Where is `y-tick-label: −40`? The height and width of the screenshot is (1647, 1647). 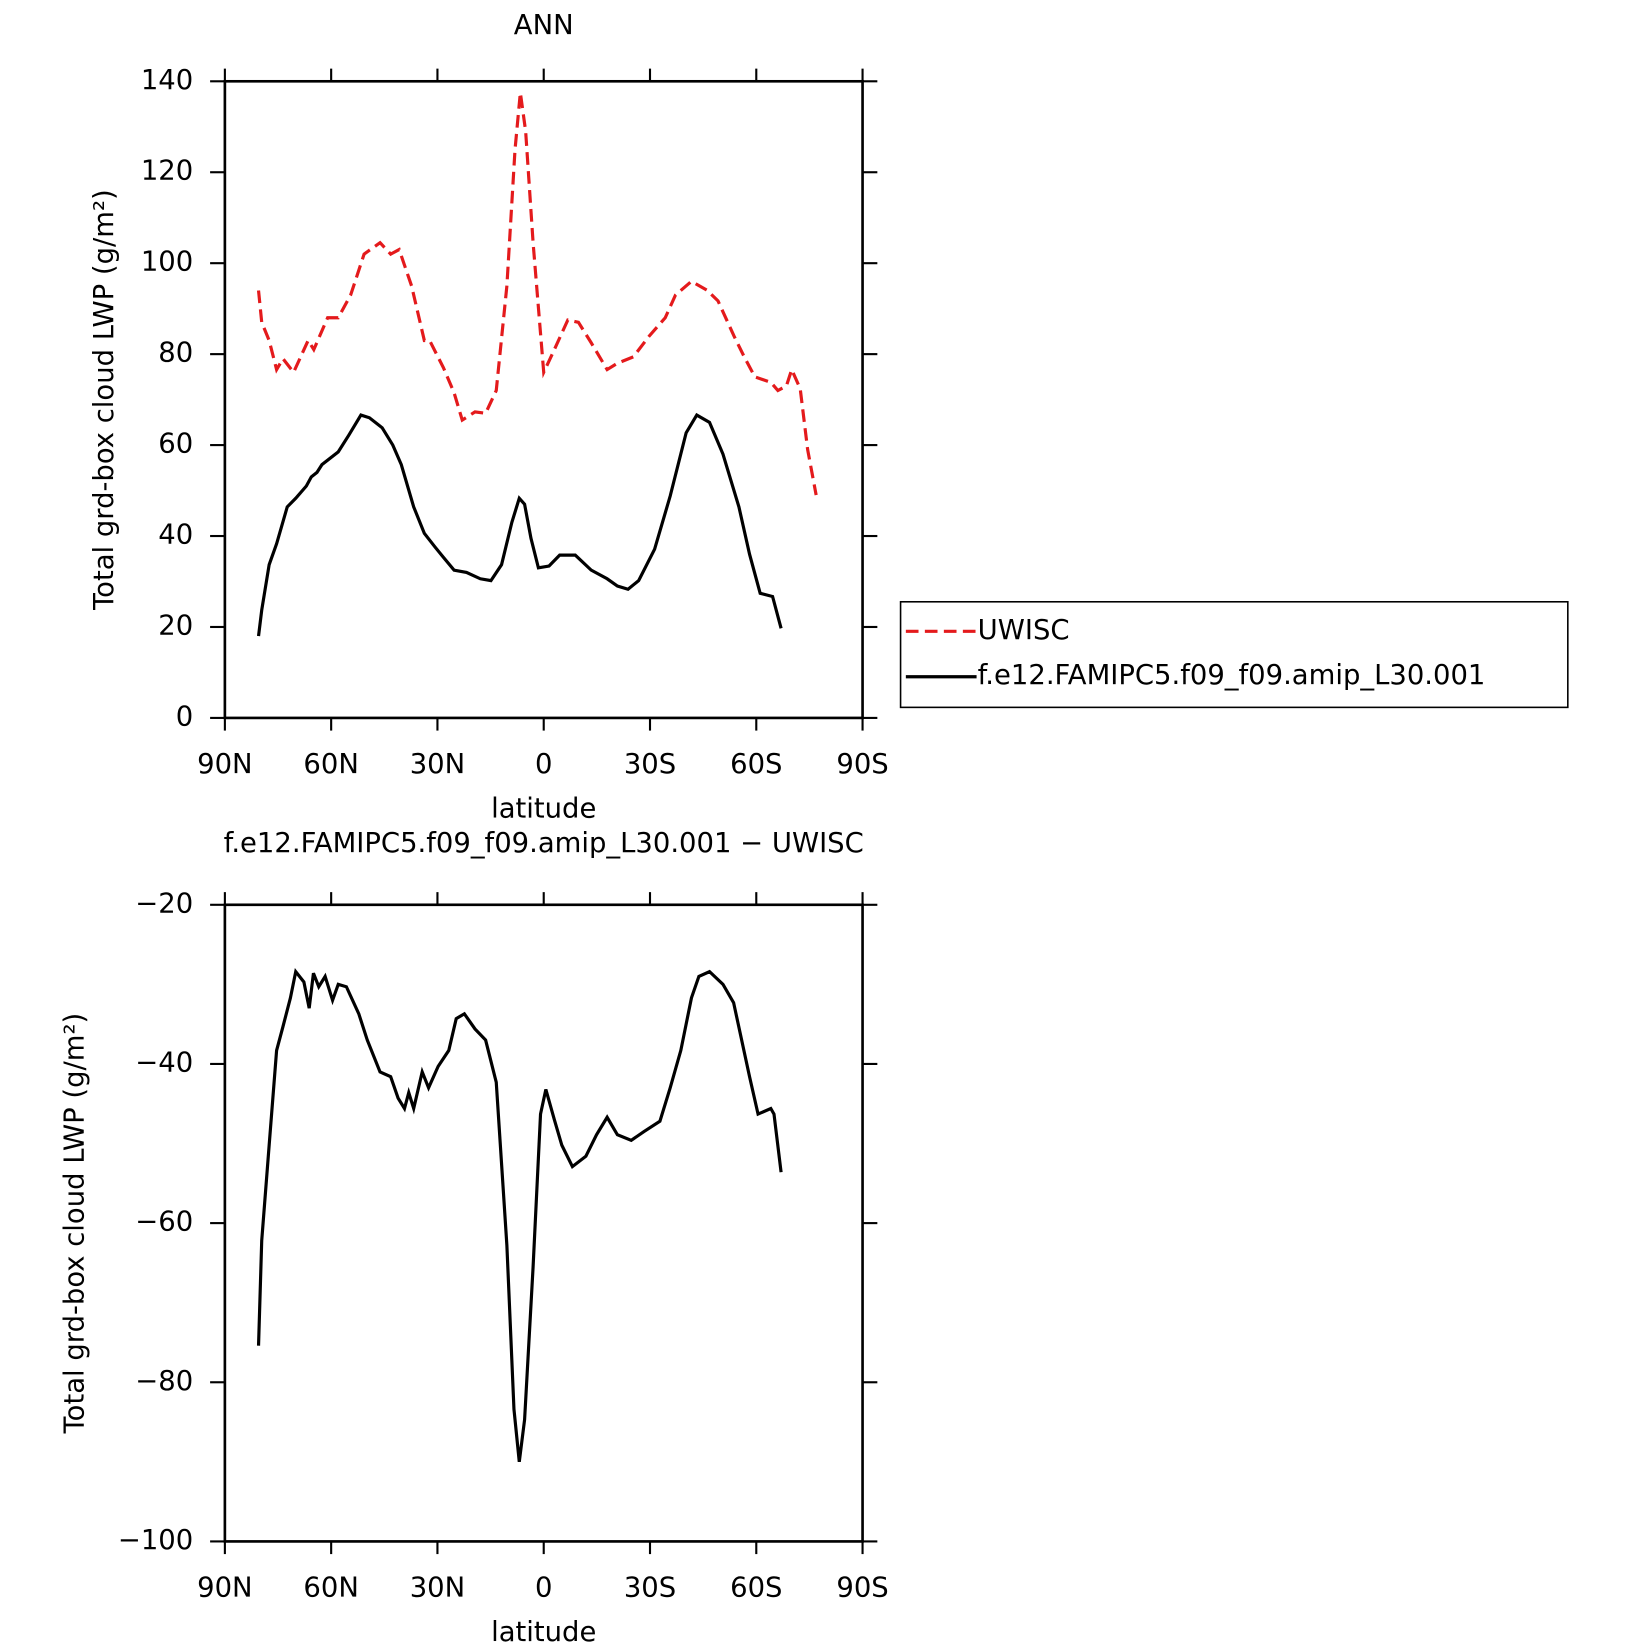 y-tick-label: −40 is located at coordinates (164, 1062).